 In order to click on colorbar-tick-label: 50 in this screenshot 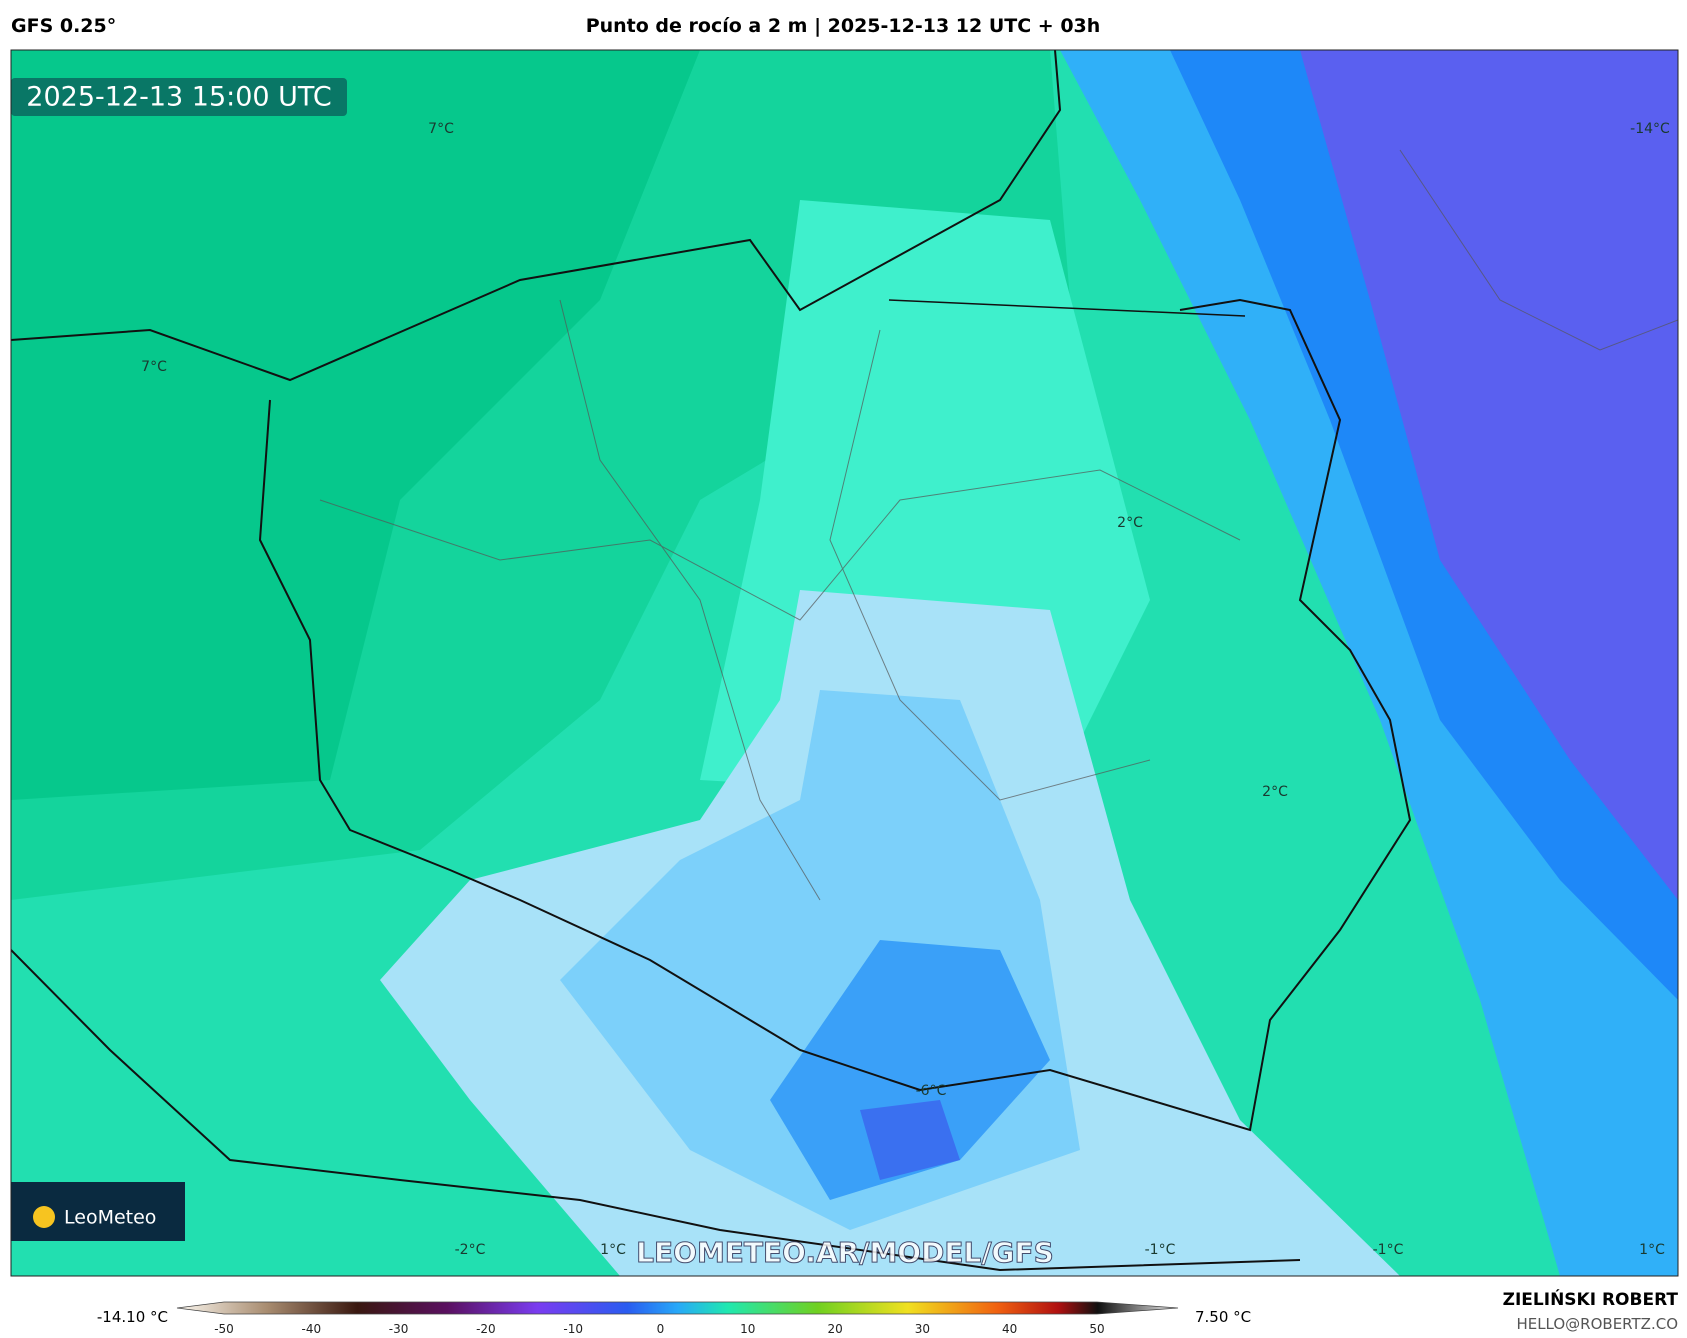, I will do `click(1096, 1329)`.